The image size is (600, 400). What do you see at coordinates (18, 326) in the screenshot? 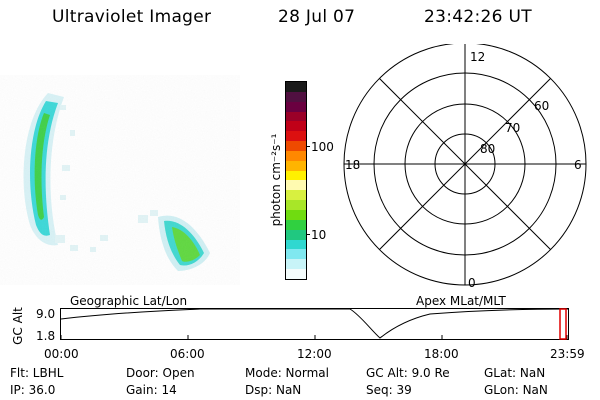
I see `timeline-ylabel: GC Alt` at bounding box center [18, 326].